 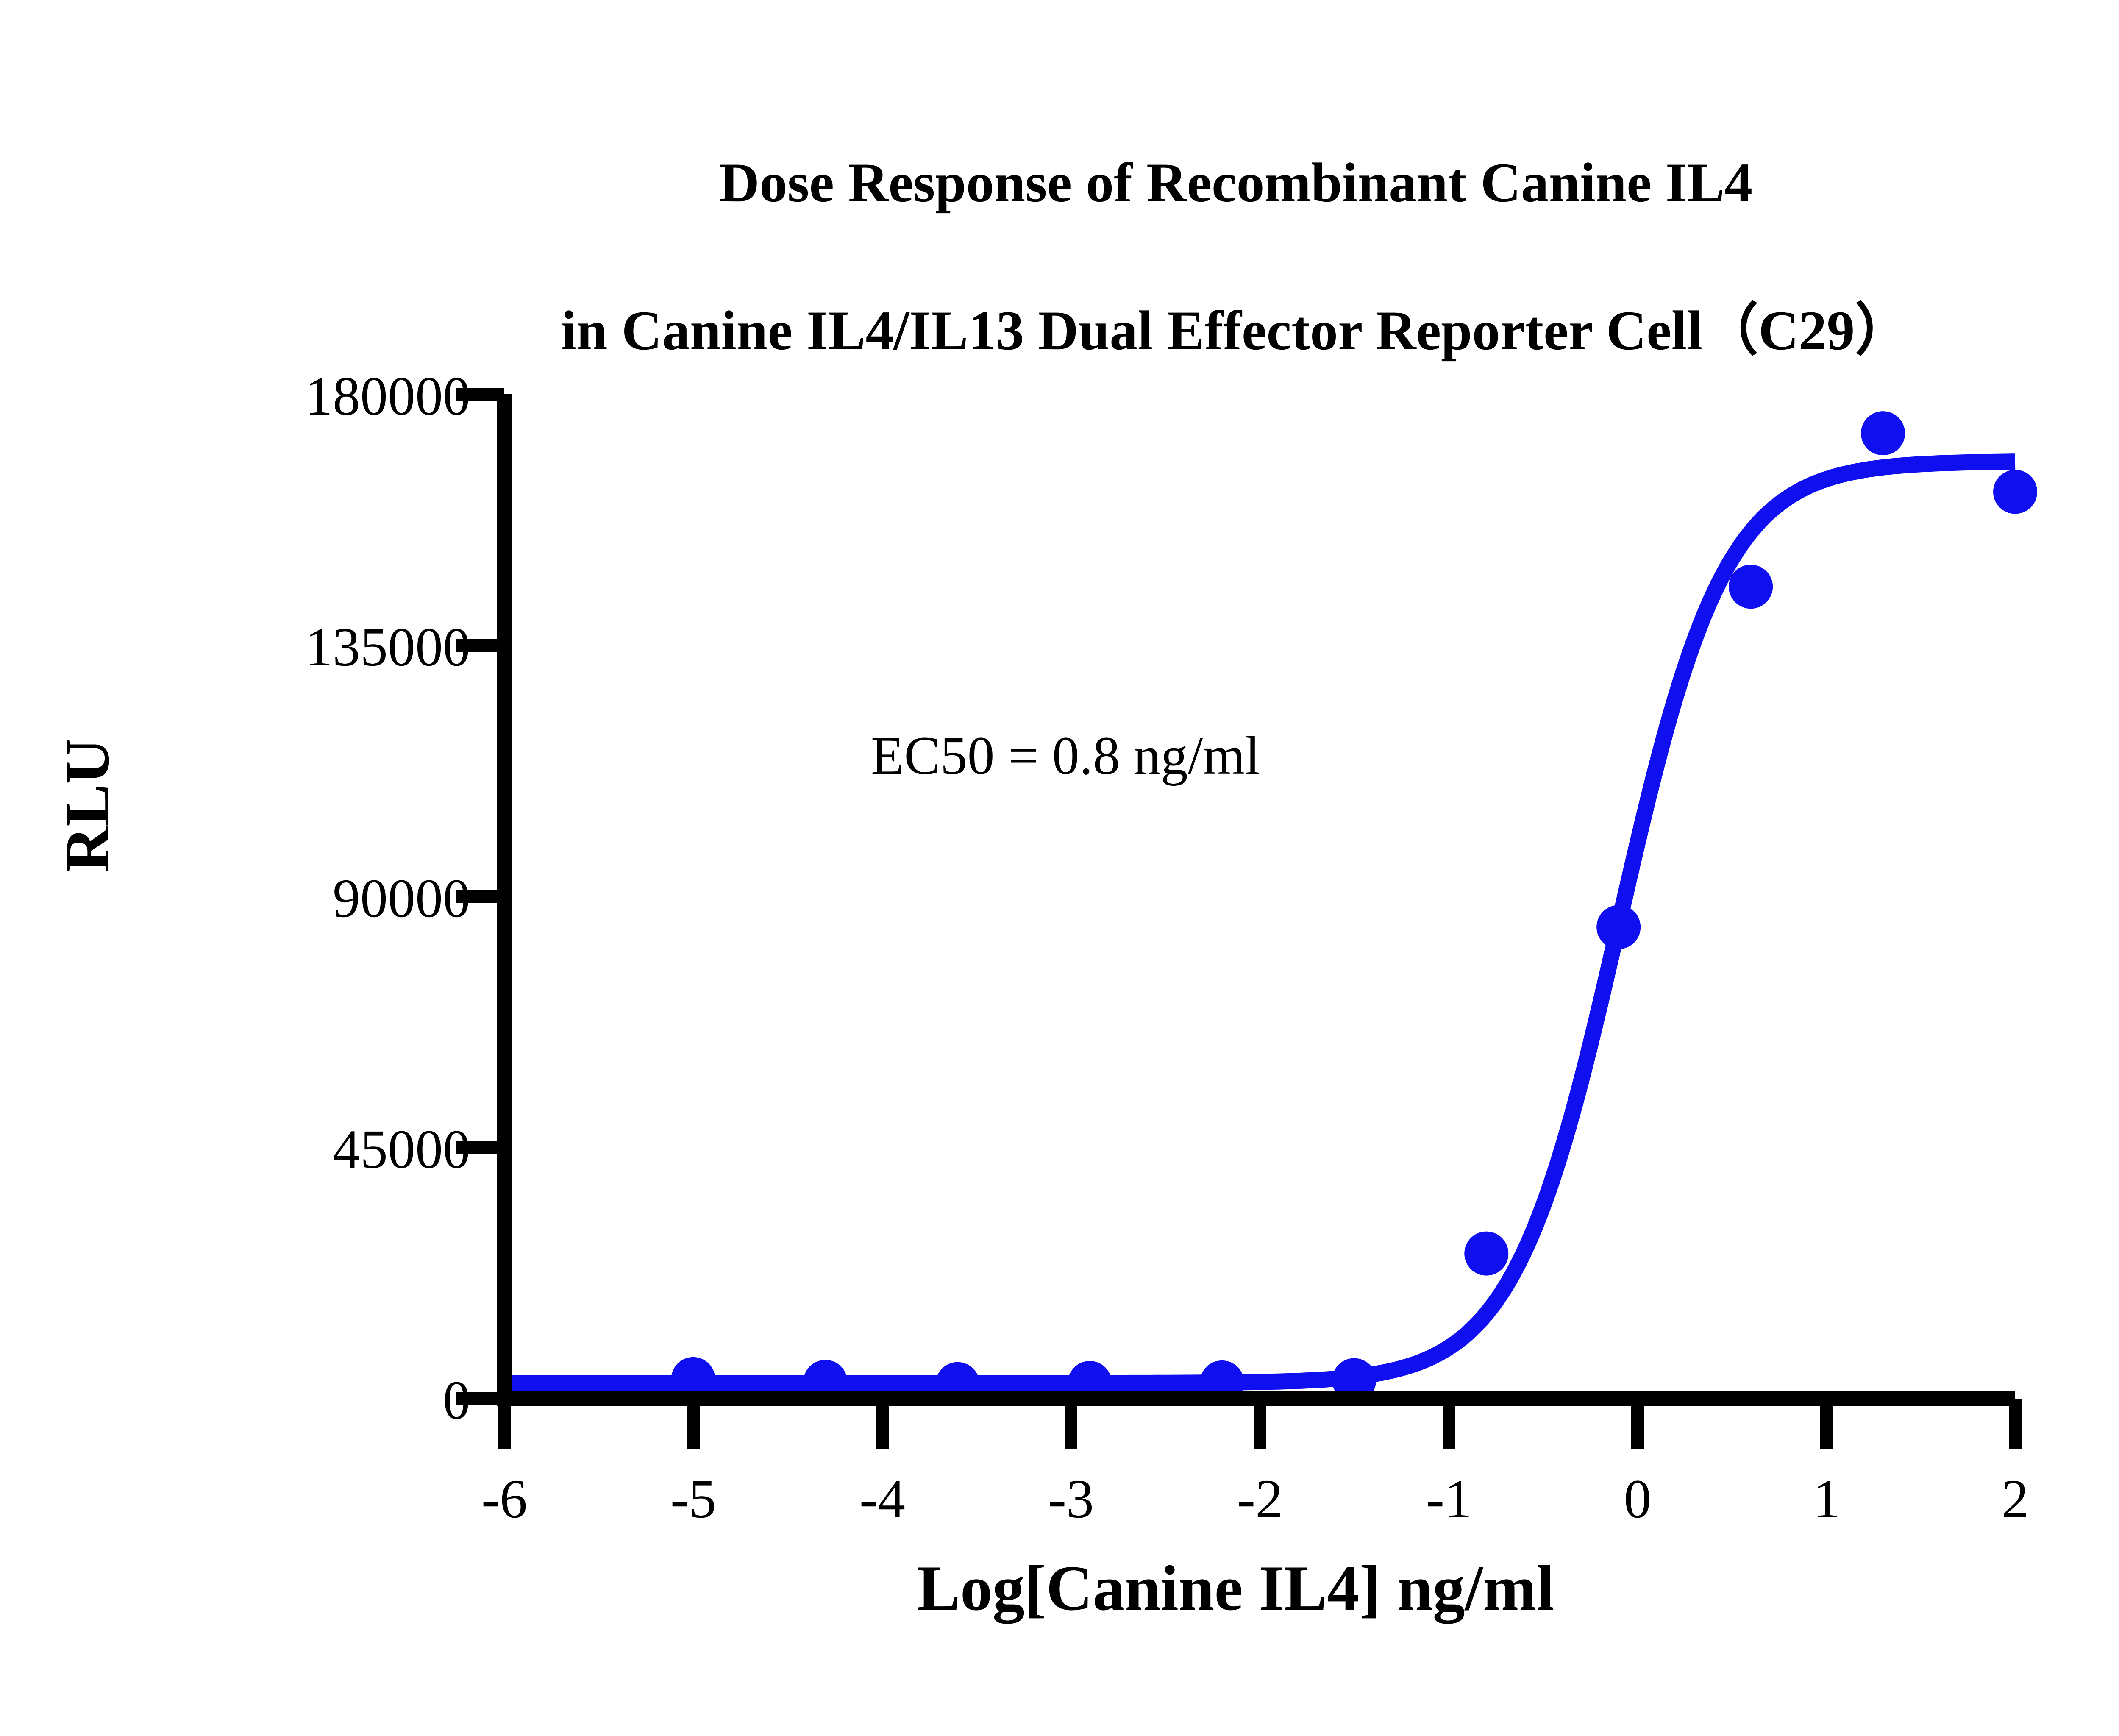 What do you see at coordinates (387, 396) in the screenshot?
I see `y-tick-label: 180000` at bounding box center [387, 396].